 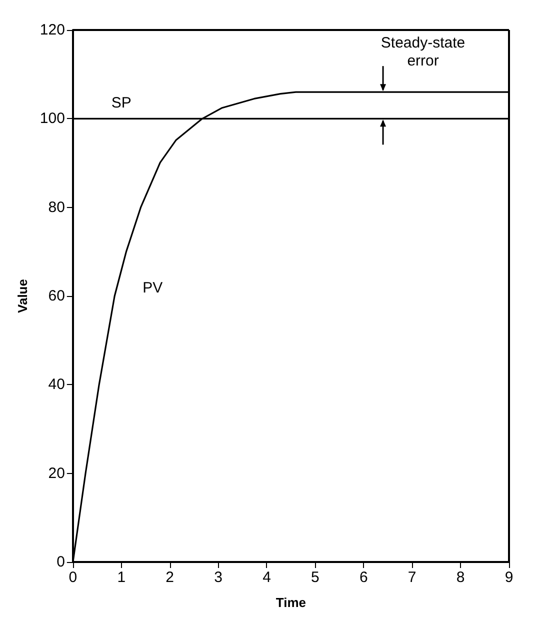 I want to click on y-tick-label: 0, so click(x=60, y=562).